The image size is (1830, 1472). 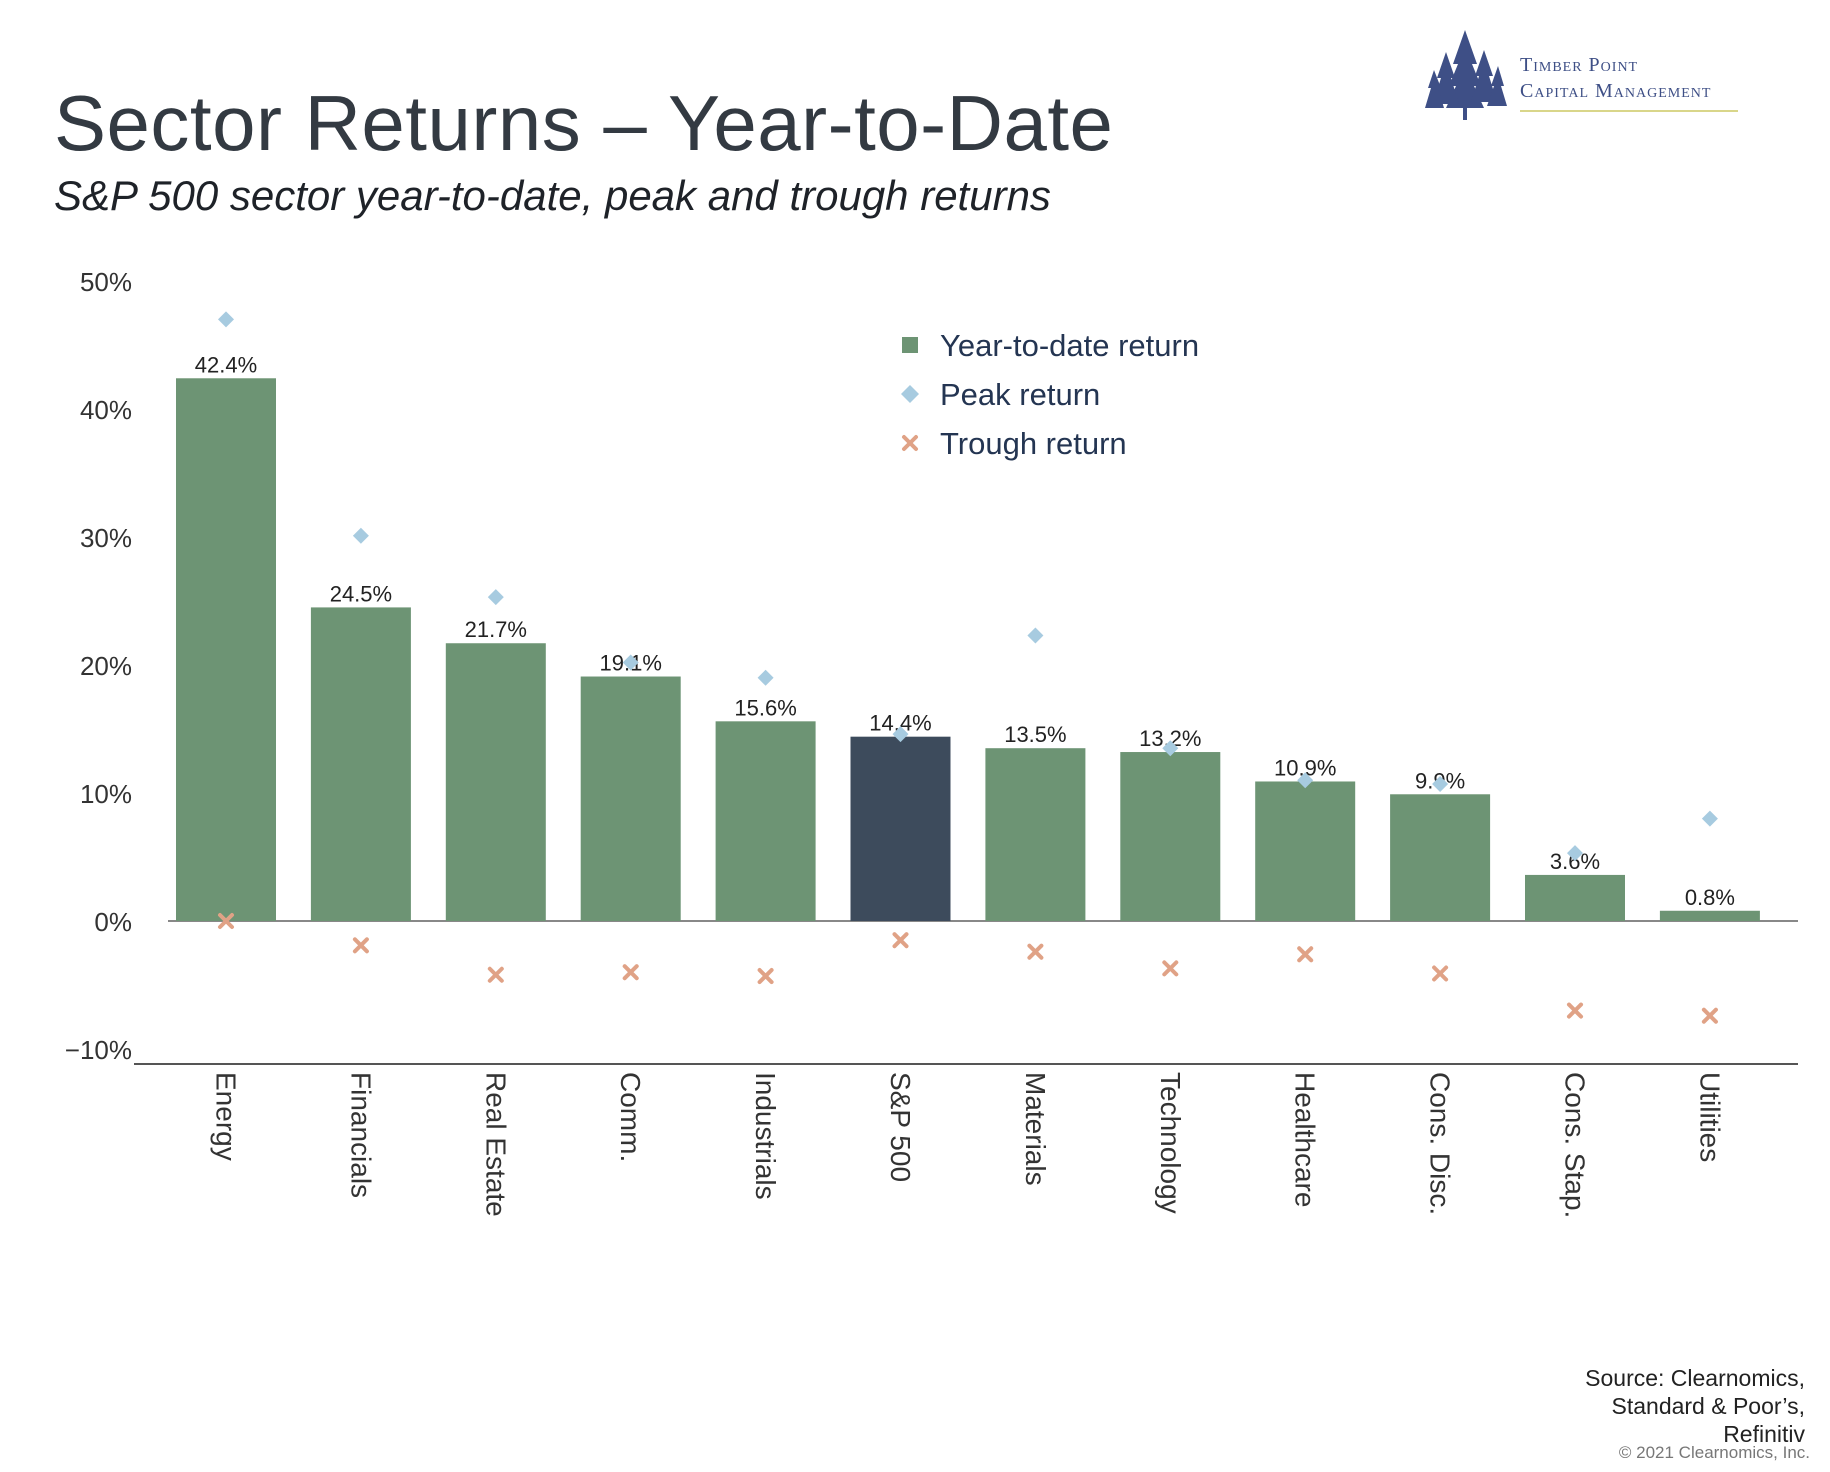 What do you see at coordinates (1440, 1143) in the screenshot?
I see `x-category-label: Cons. Disc.` at bounding box center [1440, 1143].